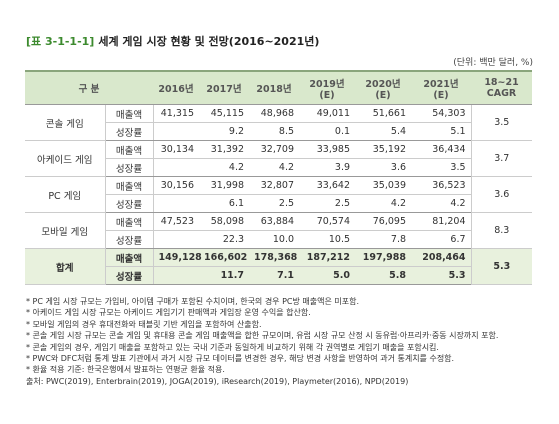  Describe the element at coordinates (441, 149) in the screenshot. I see `value-cell: 36,434` at that location.